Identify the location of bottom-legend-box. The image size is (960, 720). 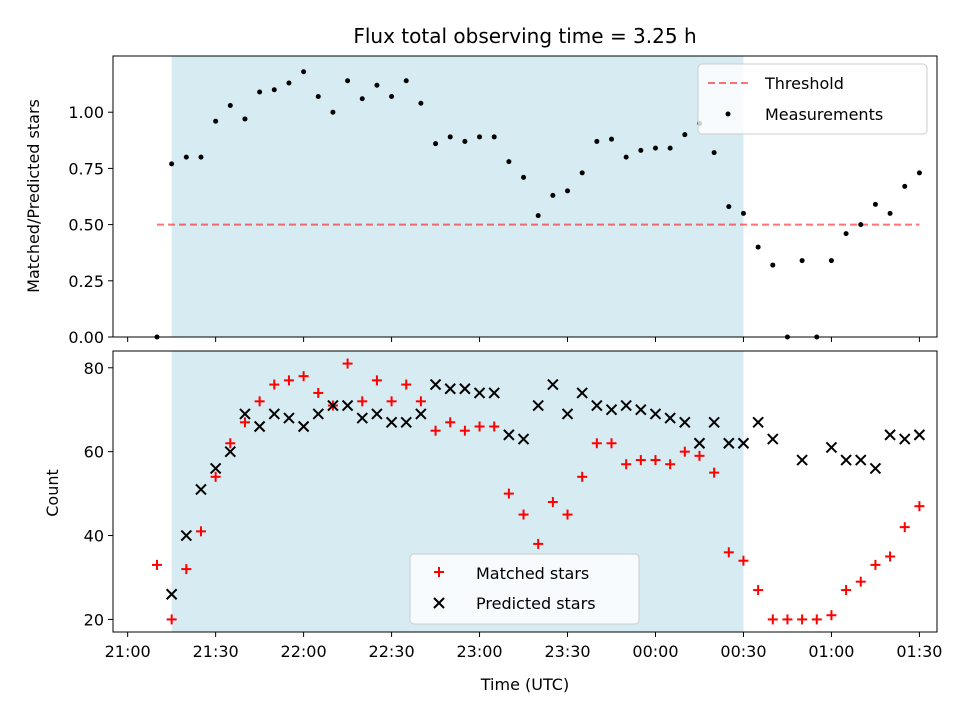
(524, 589).